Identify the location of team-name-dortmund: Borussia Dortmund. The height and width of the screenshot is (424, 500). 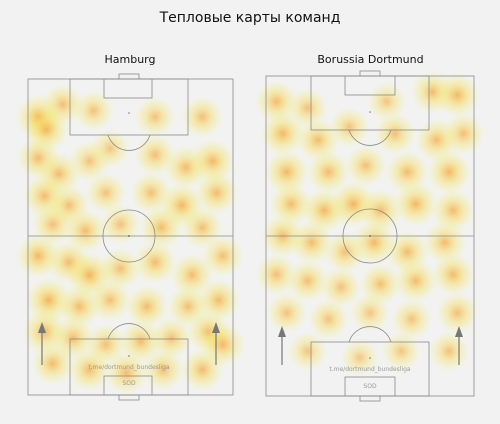
(370, 59).